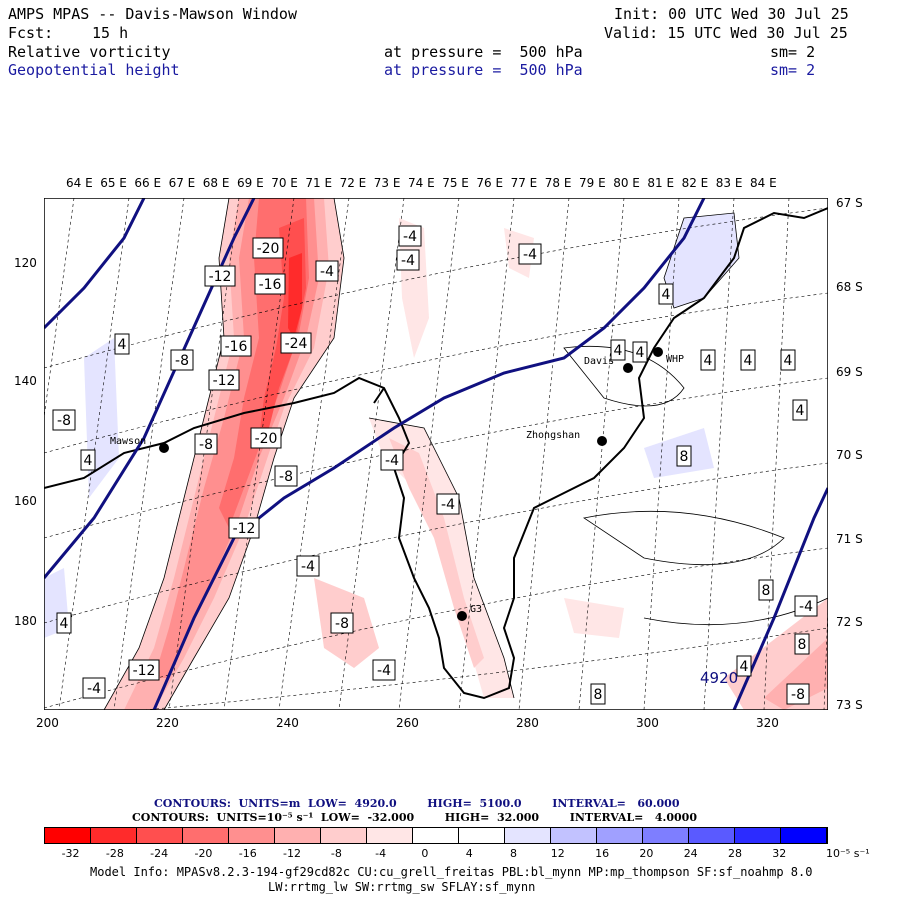 The width and height of the screenshot is (900, 900). I want to click on station-label-davis: Davis, so click(599, 361).